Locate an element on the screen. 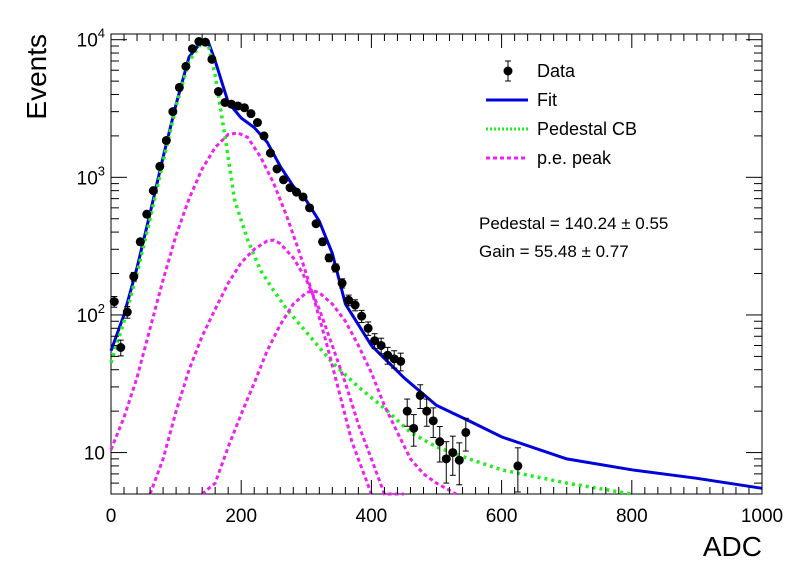 The image size is (796, 572). legend-box is located at coordinates (600, 116).